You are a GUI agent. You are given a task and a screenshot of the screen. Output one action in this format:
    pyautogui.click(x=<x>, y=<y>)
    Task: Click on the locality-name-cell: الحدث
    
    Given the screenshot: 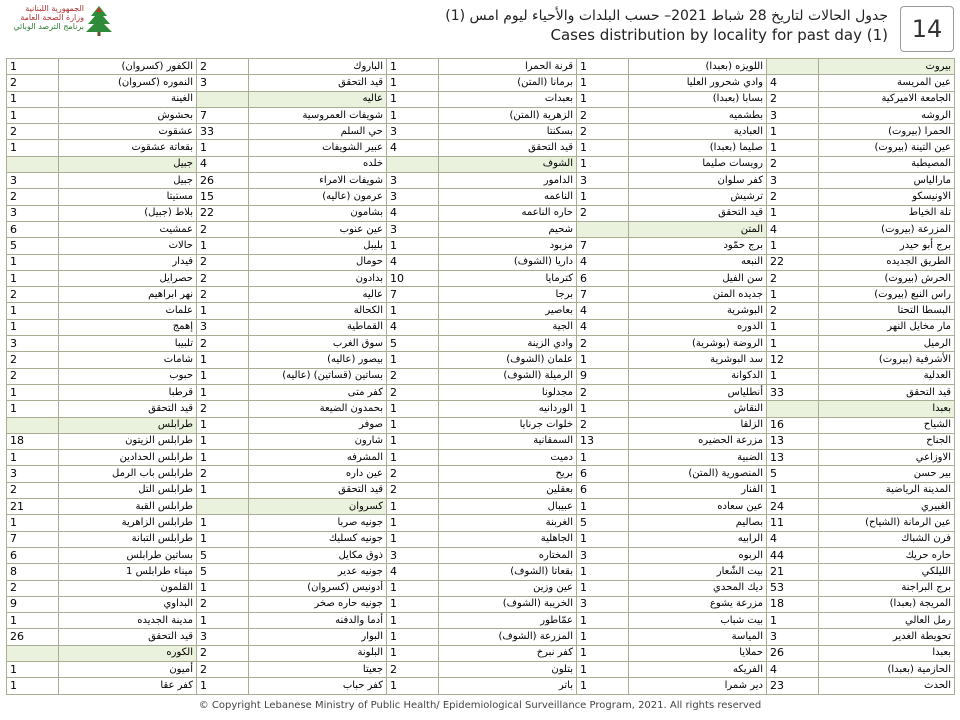 What is the action you would take?
    pyautogui.click(x=886, y=686)
    